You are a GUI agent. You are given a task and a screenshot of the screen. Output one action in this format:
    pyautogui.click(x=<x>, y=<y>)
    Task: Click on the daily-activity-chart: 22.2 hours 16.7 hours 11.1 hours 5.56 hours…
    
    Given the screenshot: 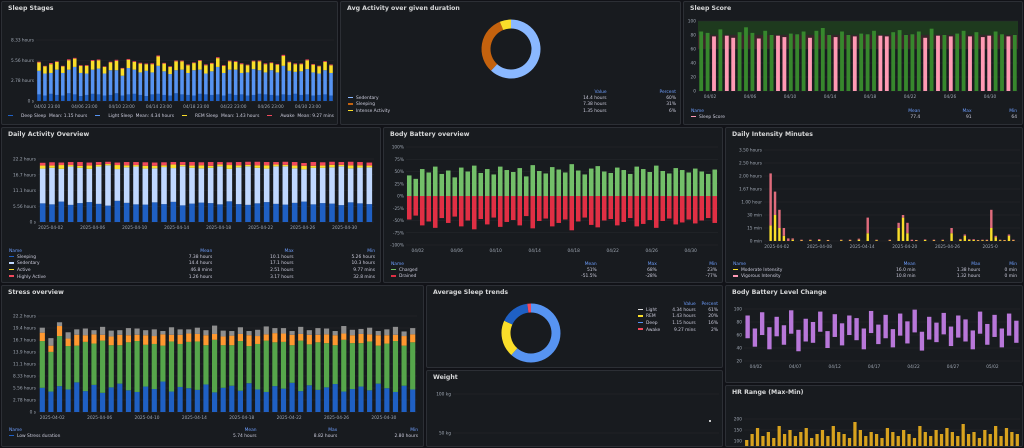 What is the action you would take?
    pyautogui.click(x=191, y=205)
    